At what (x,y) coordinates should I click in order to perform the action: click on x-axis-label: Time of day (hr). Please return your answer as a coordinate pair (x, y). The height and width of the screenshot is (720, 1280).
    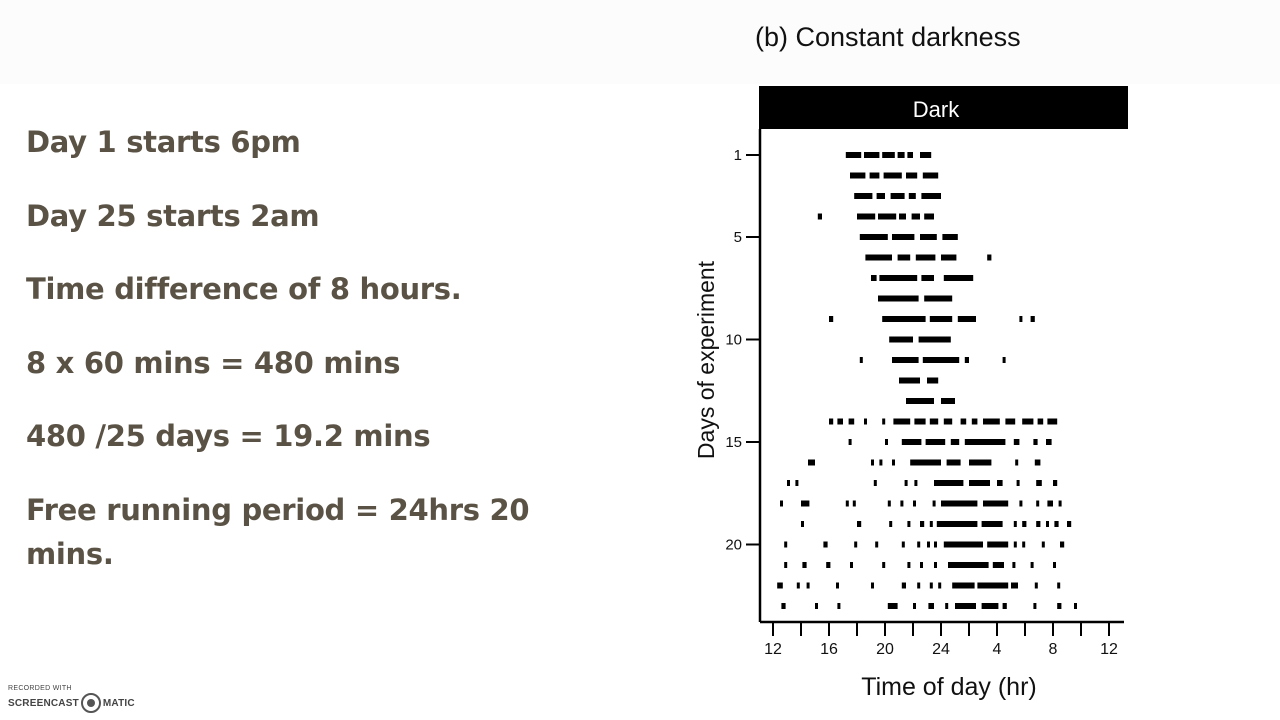
    Looking at the image, I should click on (949, 687).